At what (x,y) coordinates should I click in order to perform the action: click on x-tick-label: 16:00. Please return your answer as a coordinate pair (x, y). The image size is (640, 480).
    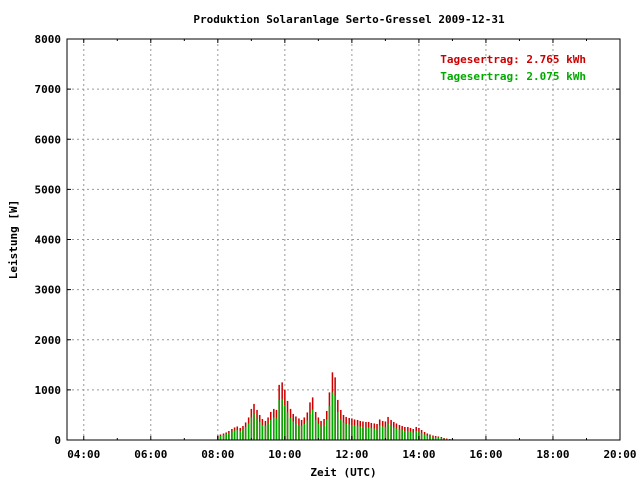
    Looking at the image, I should click on (485, 454).